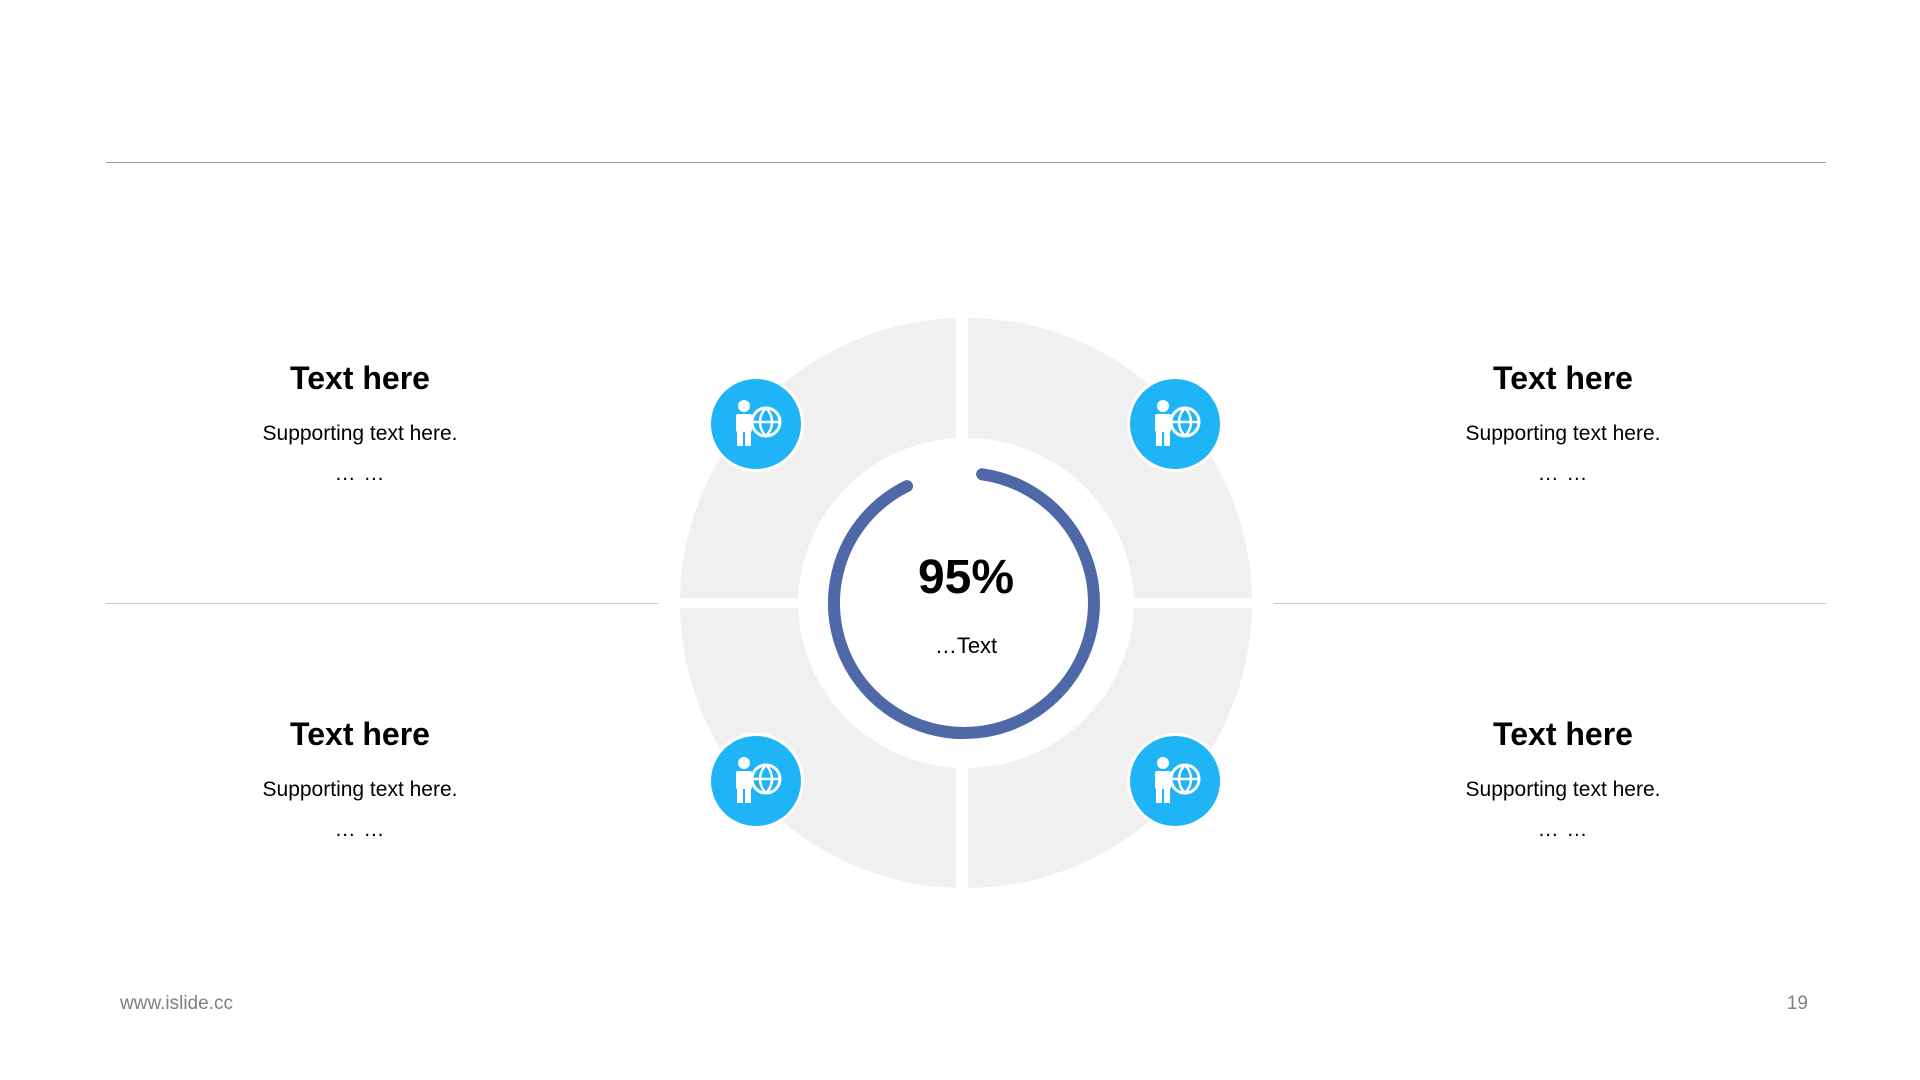  Describe the element at coordinates (382, 603) in the screenshot. I see `middle-divider-left` at that location.